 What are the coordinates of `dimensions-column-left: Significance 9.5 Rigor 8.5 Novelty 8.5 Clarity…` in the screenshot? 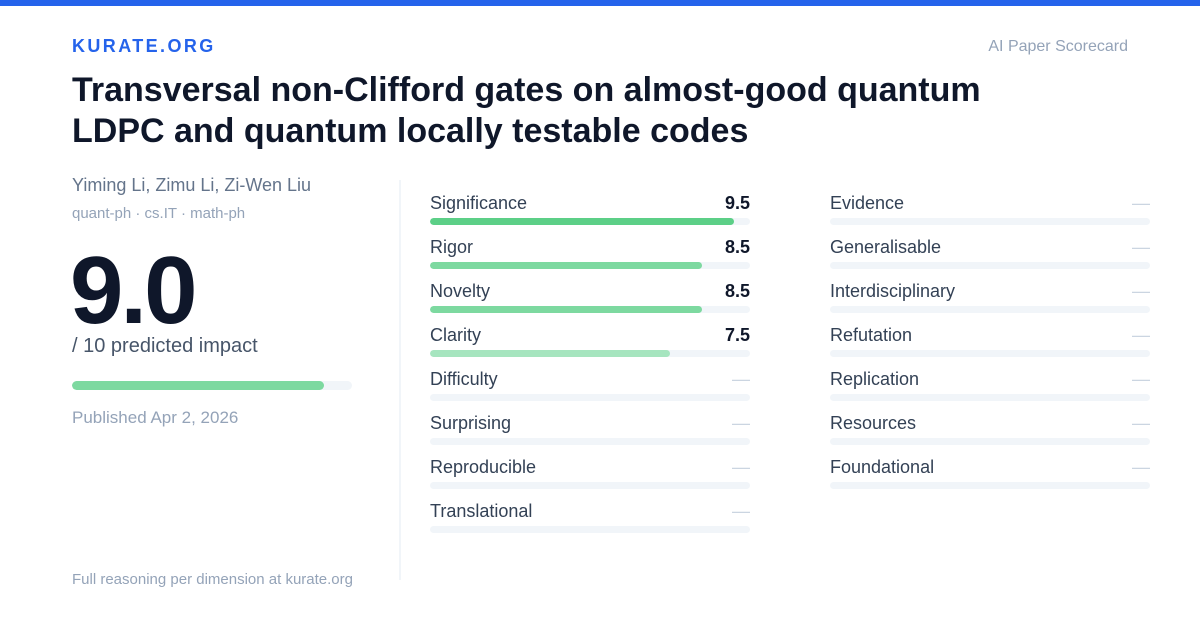 It's located at (590, 369).